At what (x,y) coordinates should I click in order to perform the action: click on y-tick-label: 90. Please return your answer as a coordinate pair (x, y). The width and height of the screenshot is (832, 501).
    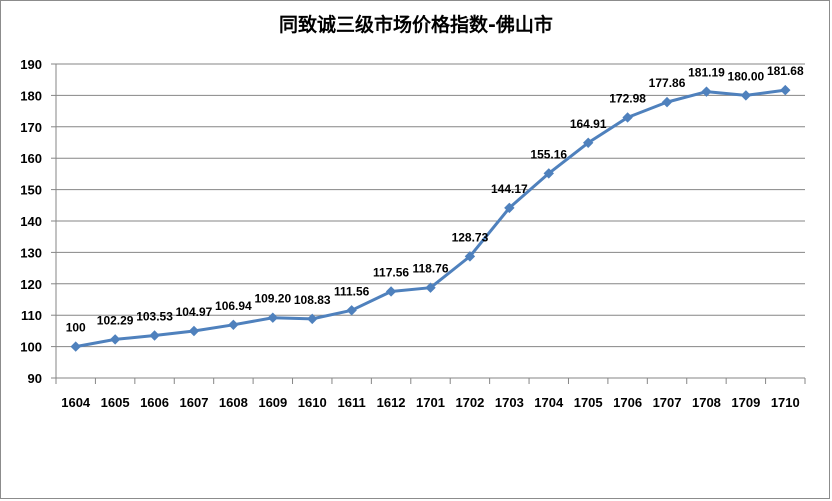
    Looking at the image, I should click on (35, 378).